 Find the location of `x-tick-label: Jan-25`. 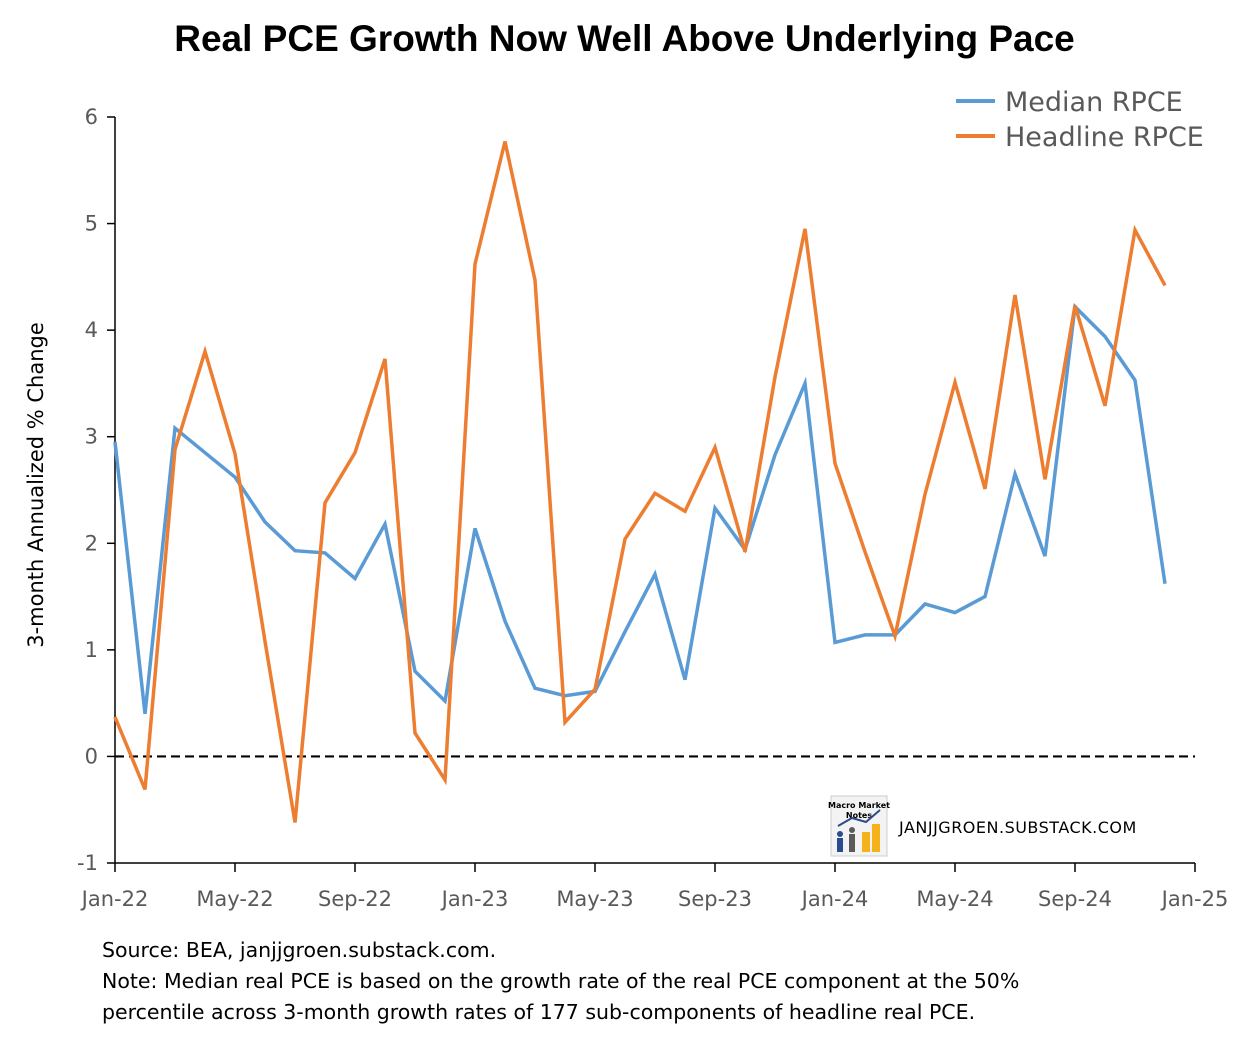

x-tick-label: Jan-25 is located at coordinates (1194, 899).